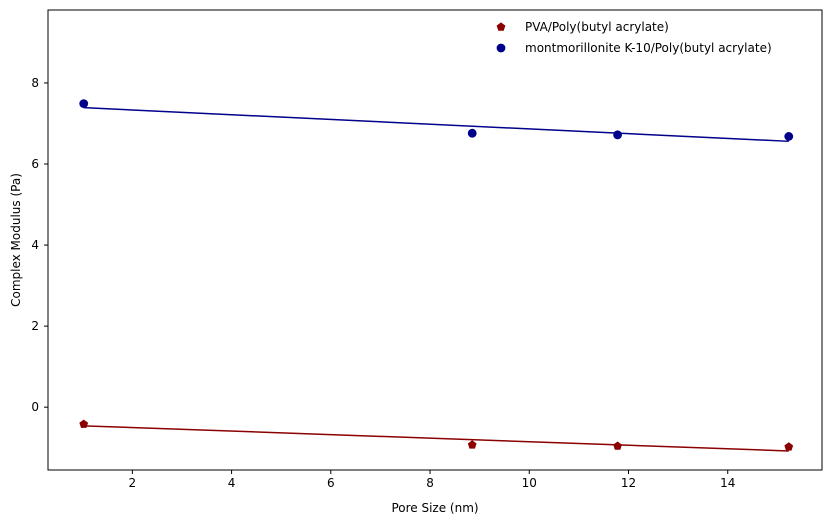 This screenshot has height=525, width=833. What do you see at coordinates (628, 483) in the screenshot?
I see `x-tick-label: 12` at bounding box center [628, 483].